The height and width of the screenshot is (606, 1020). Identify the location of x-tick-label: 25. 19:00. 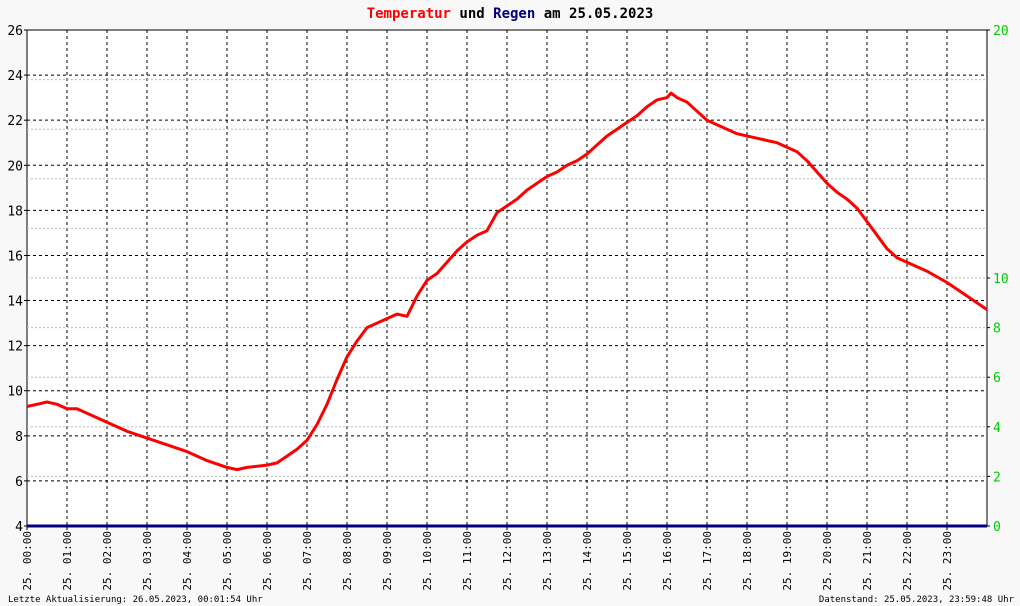
(787, 561).